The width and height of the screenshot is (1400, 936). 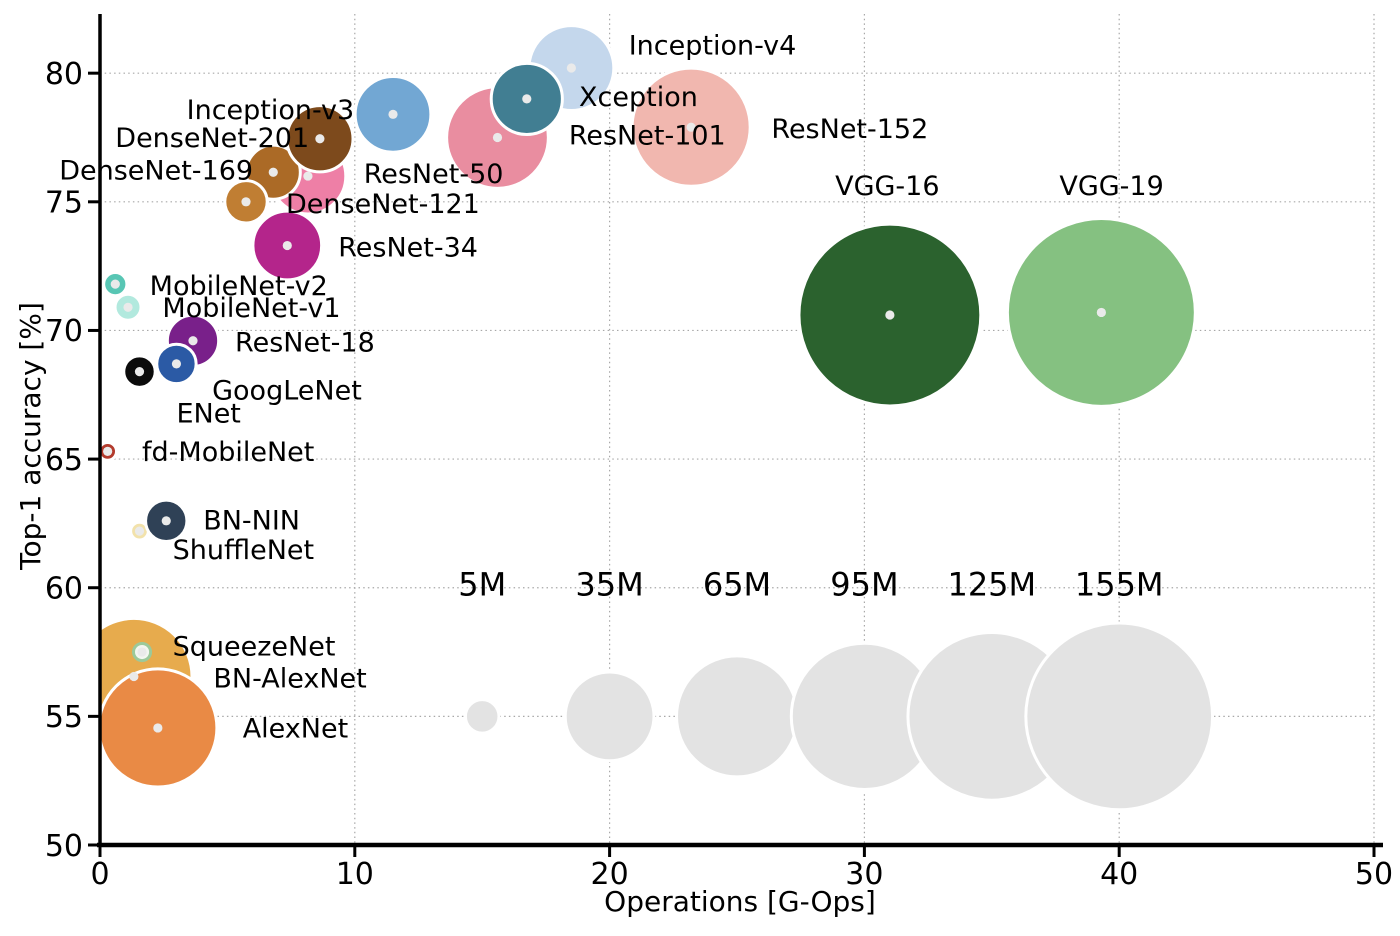 What do you see at coordinates (571, 68) in the screenshot?
I see `center-dot-inception-v4` at bounding box center [571, 68].